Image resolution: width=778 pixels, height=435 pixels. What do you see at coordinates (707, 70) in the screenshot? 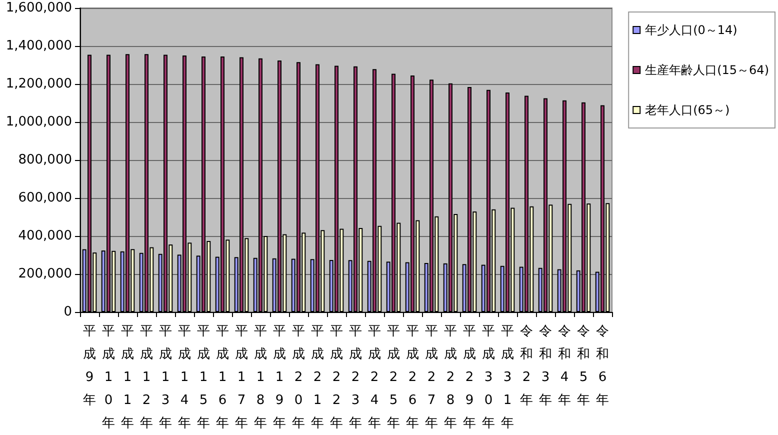
I see `legend-label: 生産年齢人口(15～64)` at bounding box center [707, 70].